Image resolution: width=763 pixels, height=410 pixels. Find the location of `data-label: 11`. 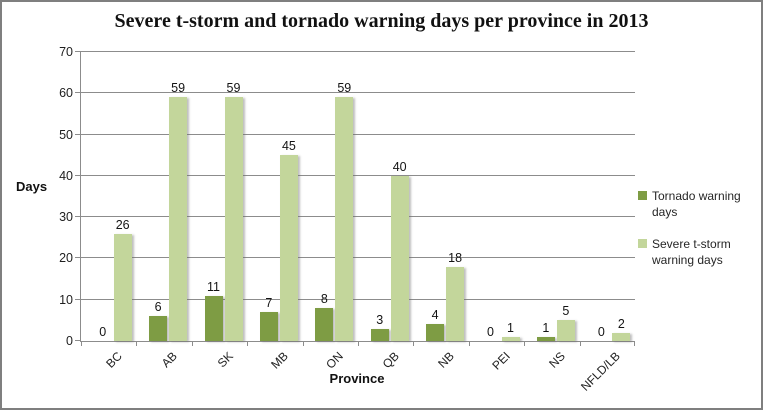

data-label: 11 is located at coordinates (213, 286).